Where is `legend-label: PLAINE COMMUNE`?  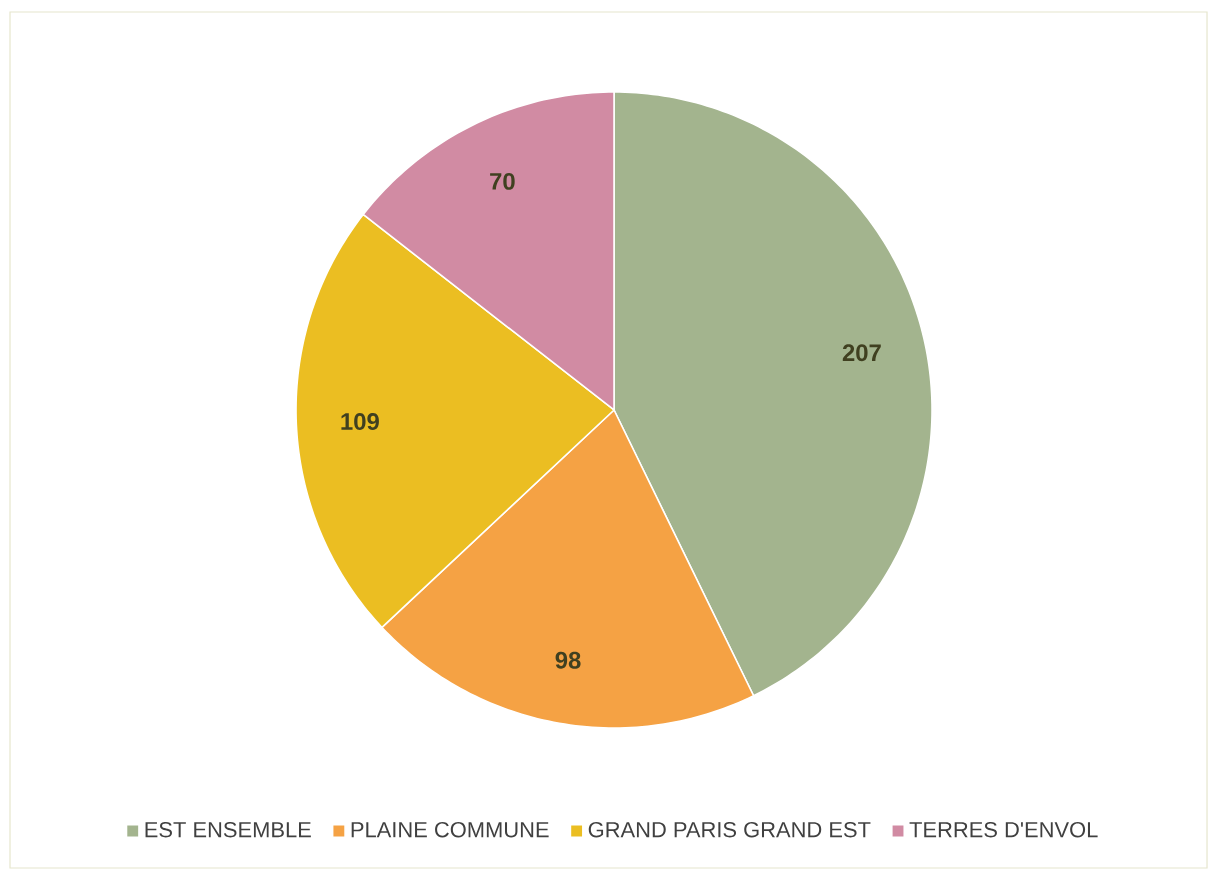 legend-label: PLAINE COMMUNE is located at coordinates (450, 829).